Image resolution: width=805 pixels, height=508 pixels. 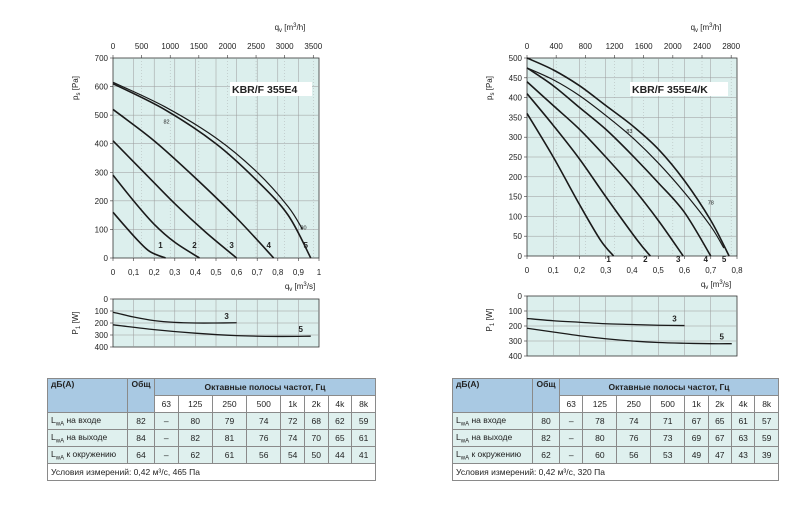 What do you see at coordinates (719, 455) in the screenshot?
I see `table-value-cell: 47` at bounding box center [719, 455].